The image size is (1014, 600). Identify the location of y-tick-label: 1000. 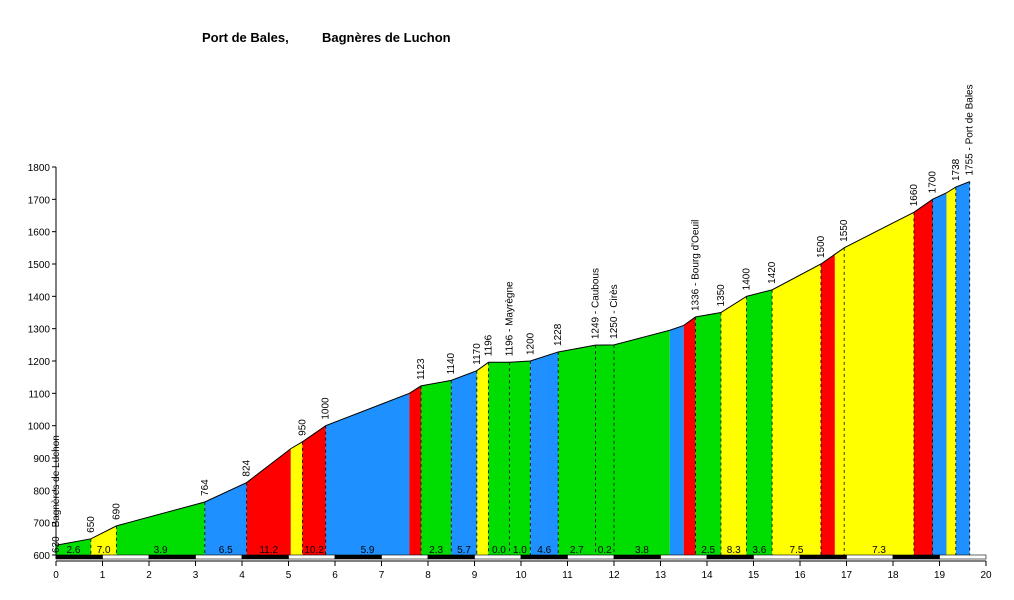
(39, 427).